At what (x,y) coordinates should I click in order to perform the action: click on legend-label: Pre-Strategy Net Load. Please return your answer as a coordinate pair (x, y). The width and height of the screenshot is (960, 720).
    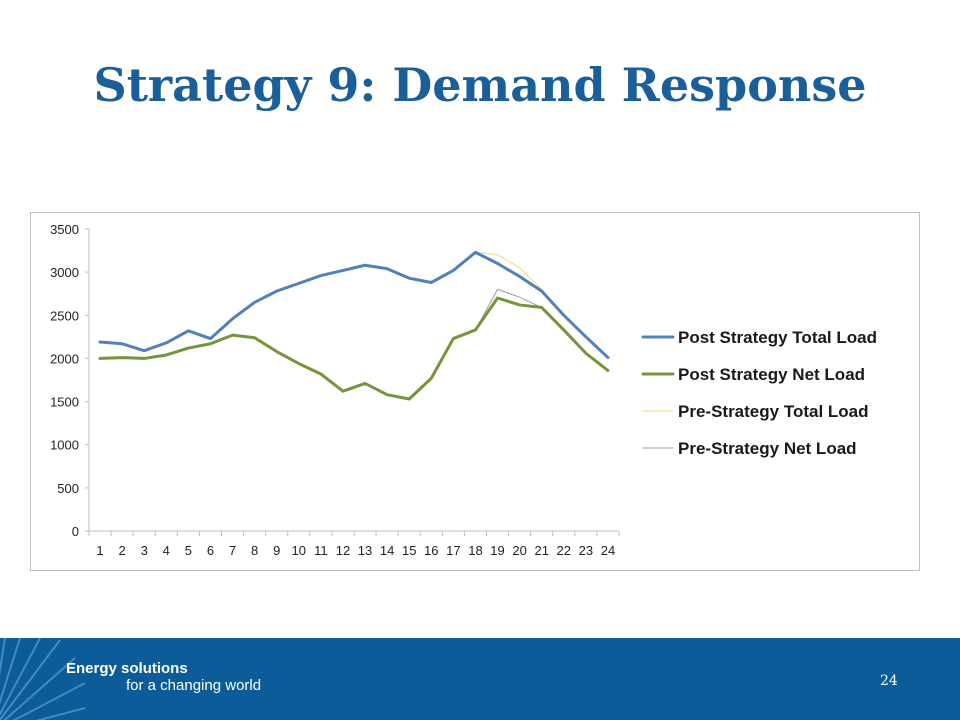
    Looking at the image, I should click on (767, 448).